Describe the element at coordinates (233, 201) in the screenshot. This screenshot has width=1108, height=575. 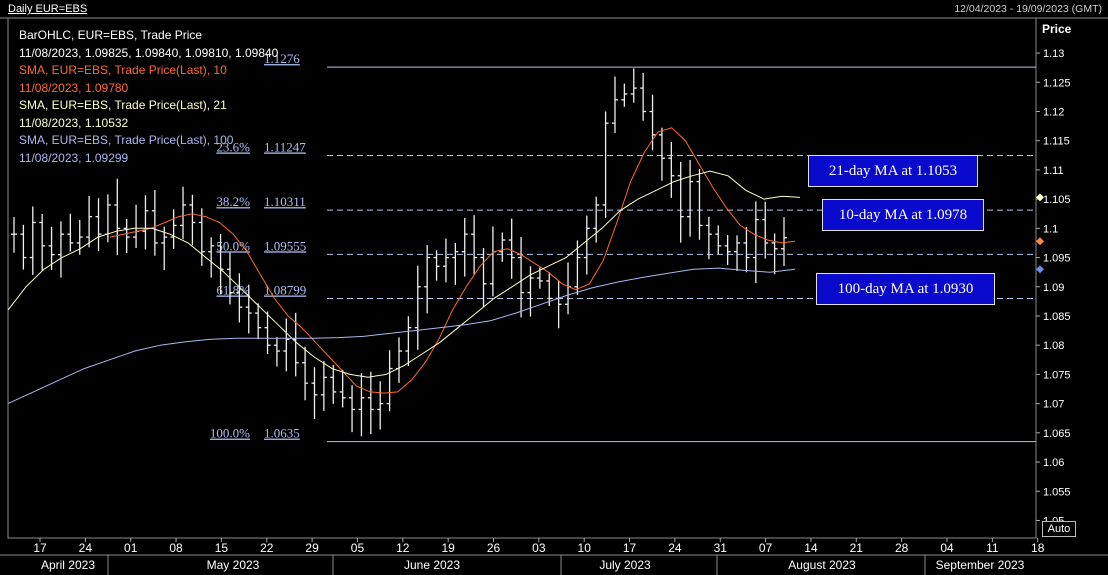
I see `fib-percent-label: 38.2%` at that location.